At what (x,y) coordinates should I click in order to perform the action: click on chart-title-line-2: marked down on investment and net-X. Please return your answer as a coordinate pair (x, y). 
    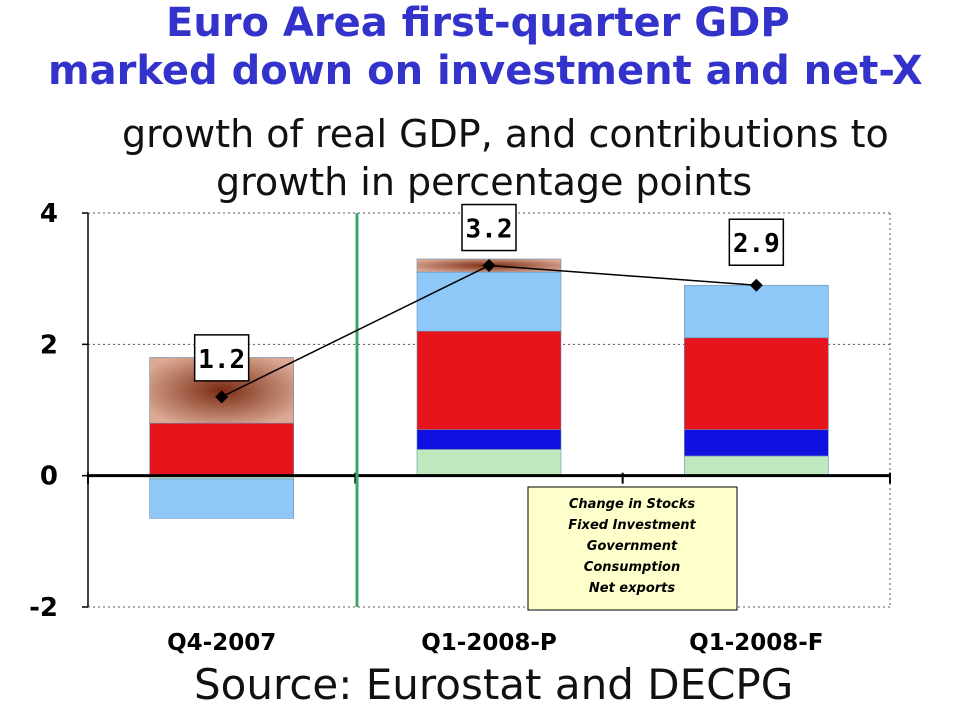
    Looking at the image, I should click on (485, 71).